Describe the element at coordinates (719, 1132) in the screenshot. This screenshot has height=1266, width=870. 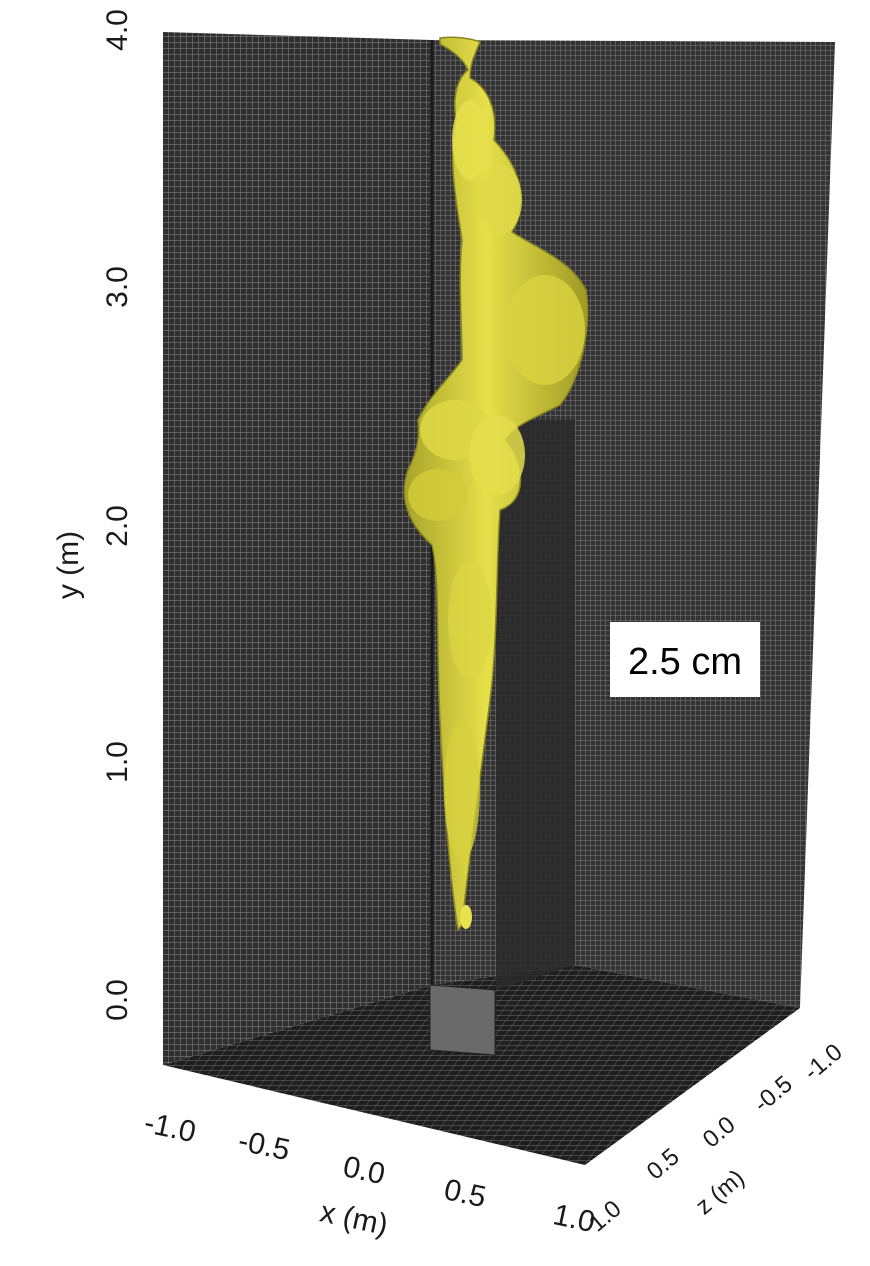
I see `z-tick-label: 0.0` at that location.